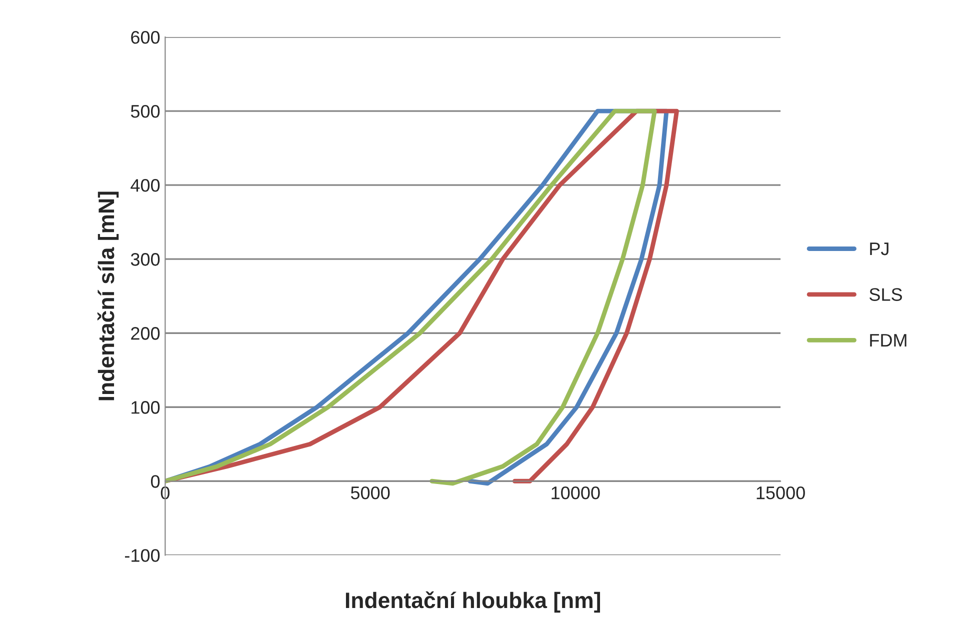 The image size is (966, 628). What do you see at coordinates (145, 333) in the screenshot?
I see `y-tick-label: 200` at bounding box center [145, 333].